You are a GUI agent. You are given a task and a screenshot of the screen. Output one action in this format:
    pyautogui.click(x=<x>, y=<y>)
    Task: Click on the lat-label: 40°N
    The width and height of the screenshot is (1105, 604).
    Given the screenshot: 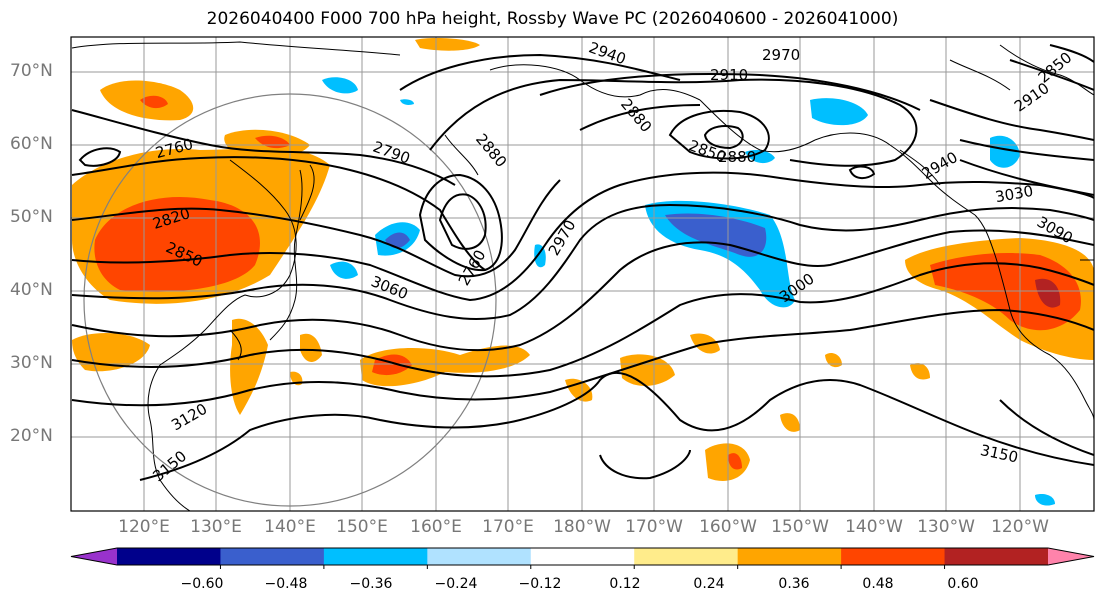 What is the action you would take?
    pyautogui.click(x=31, y=290)
    